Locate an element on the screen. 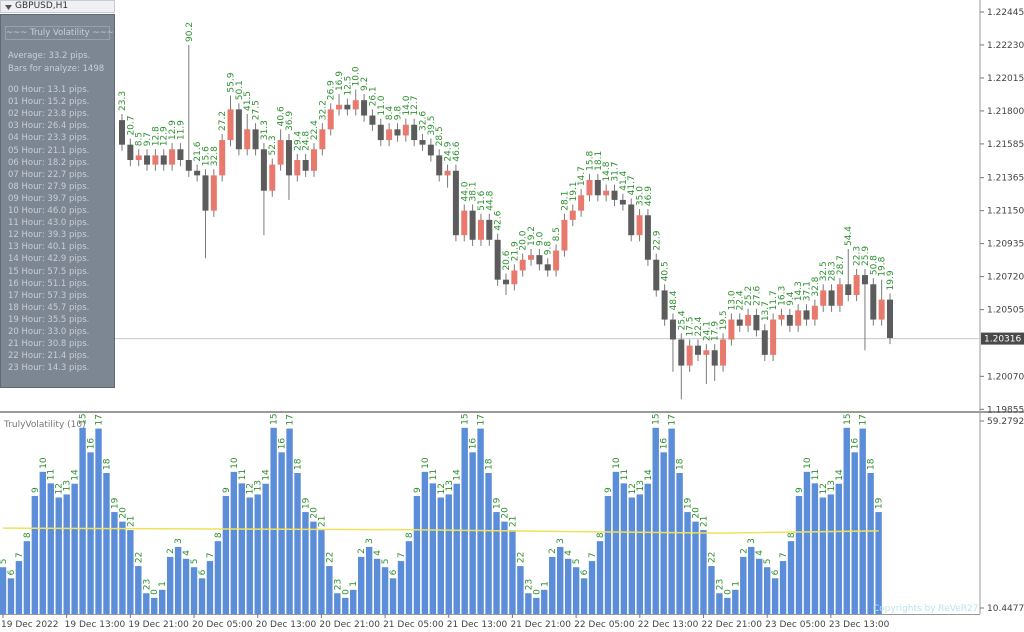  y-tick-label: 1.21585 is located at coordinates (1005, 145).